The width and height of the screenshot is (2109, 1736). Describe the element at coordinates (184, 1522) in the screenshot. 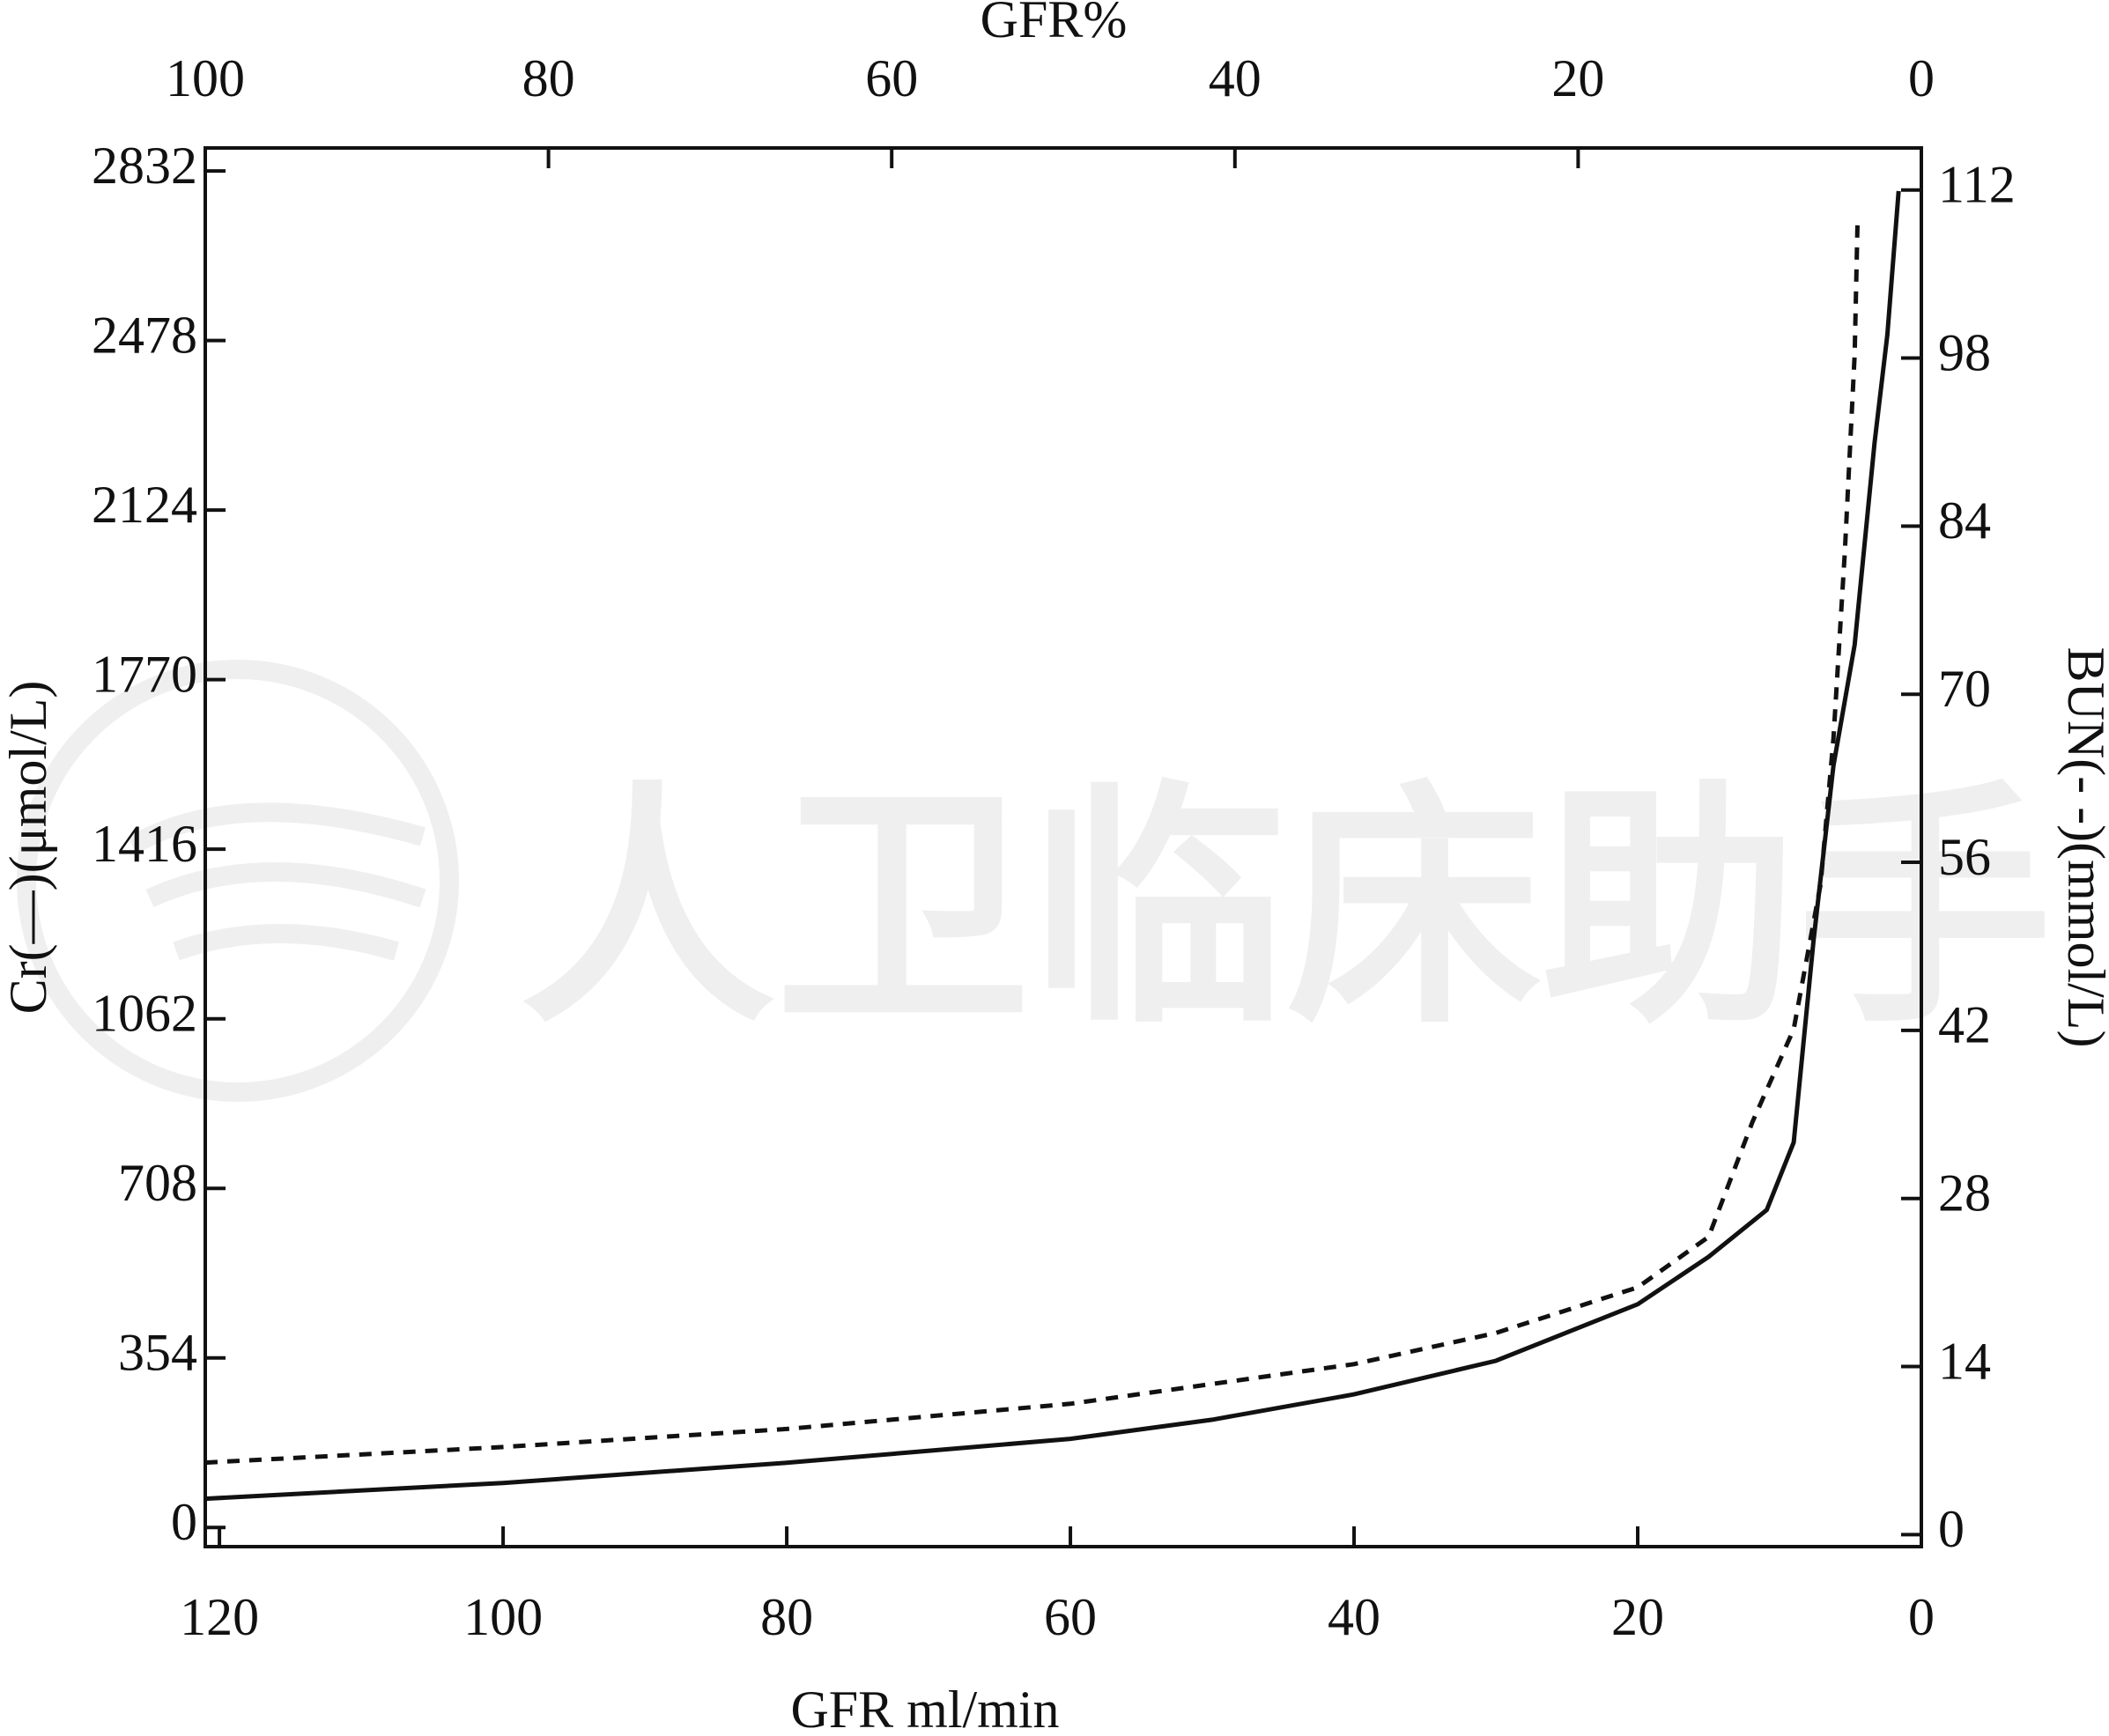

I see `y-tick-label: 0` at that location.